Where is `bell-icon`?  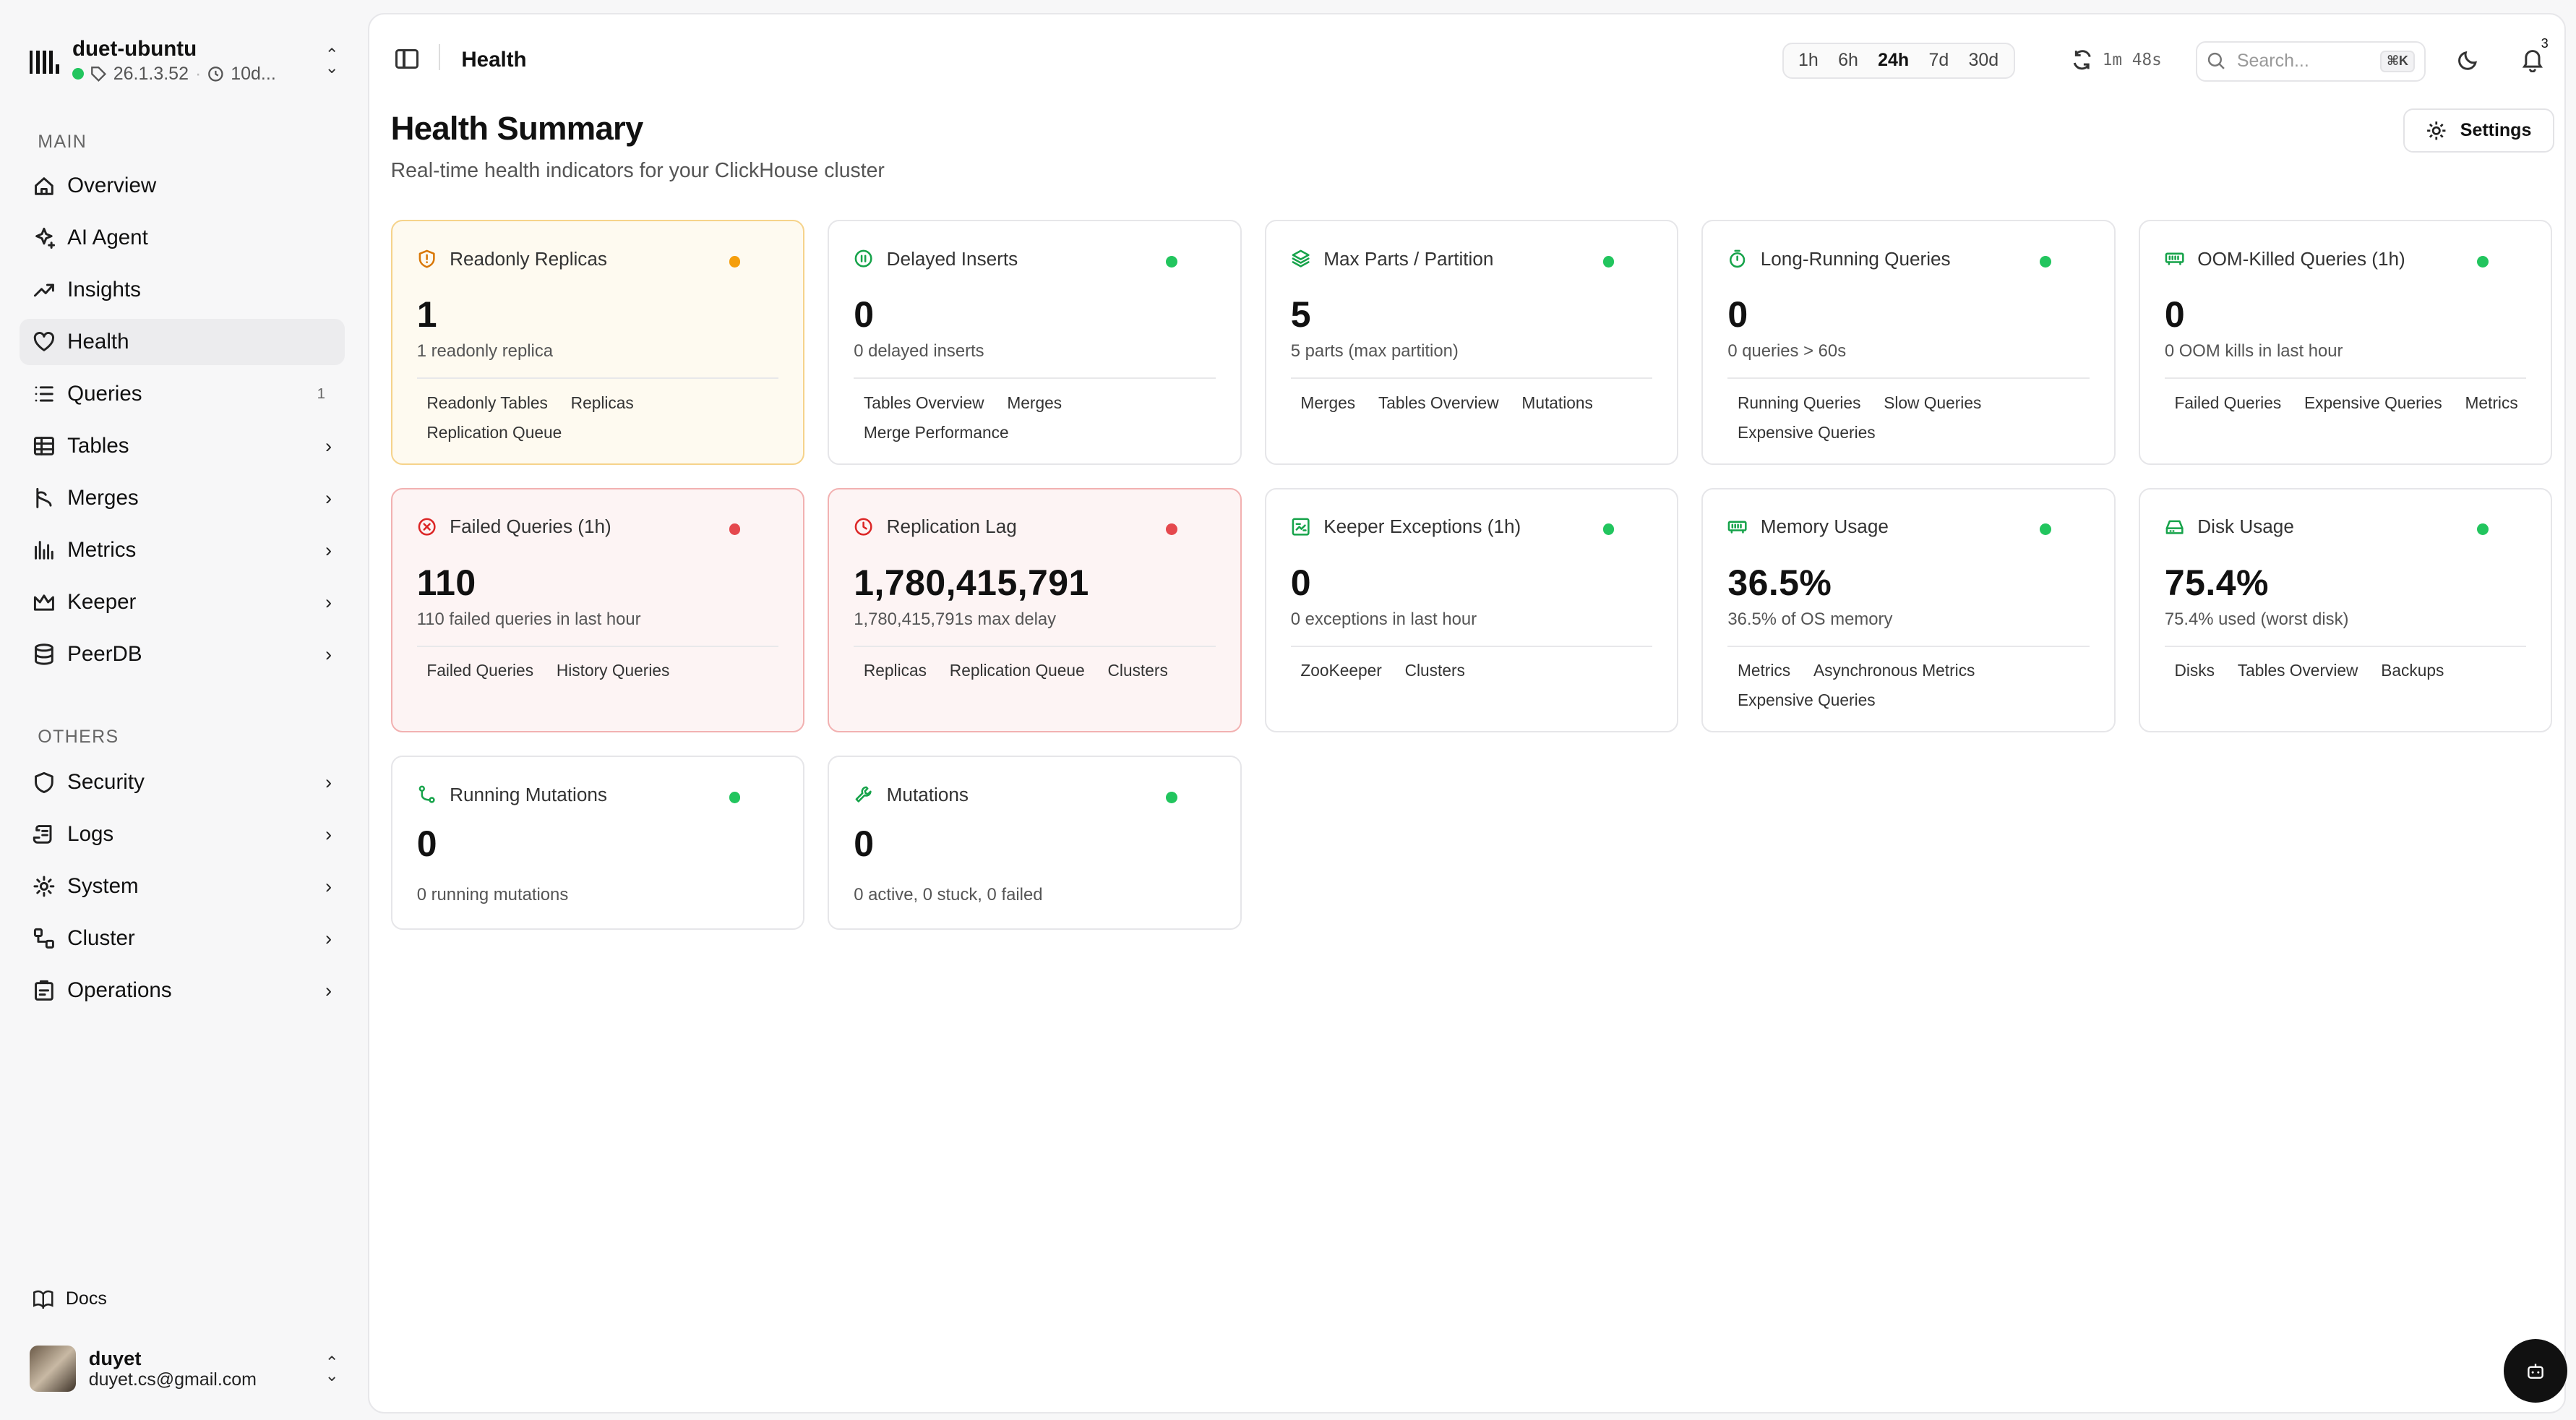
bell-icon is located at coordinates (2532, 60).